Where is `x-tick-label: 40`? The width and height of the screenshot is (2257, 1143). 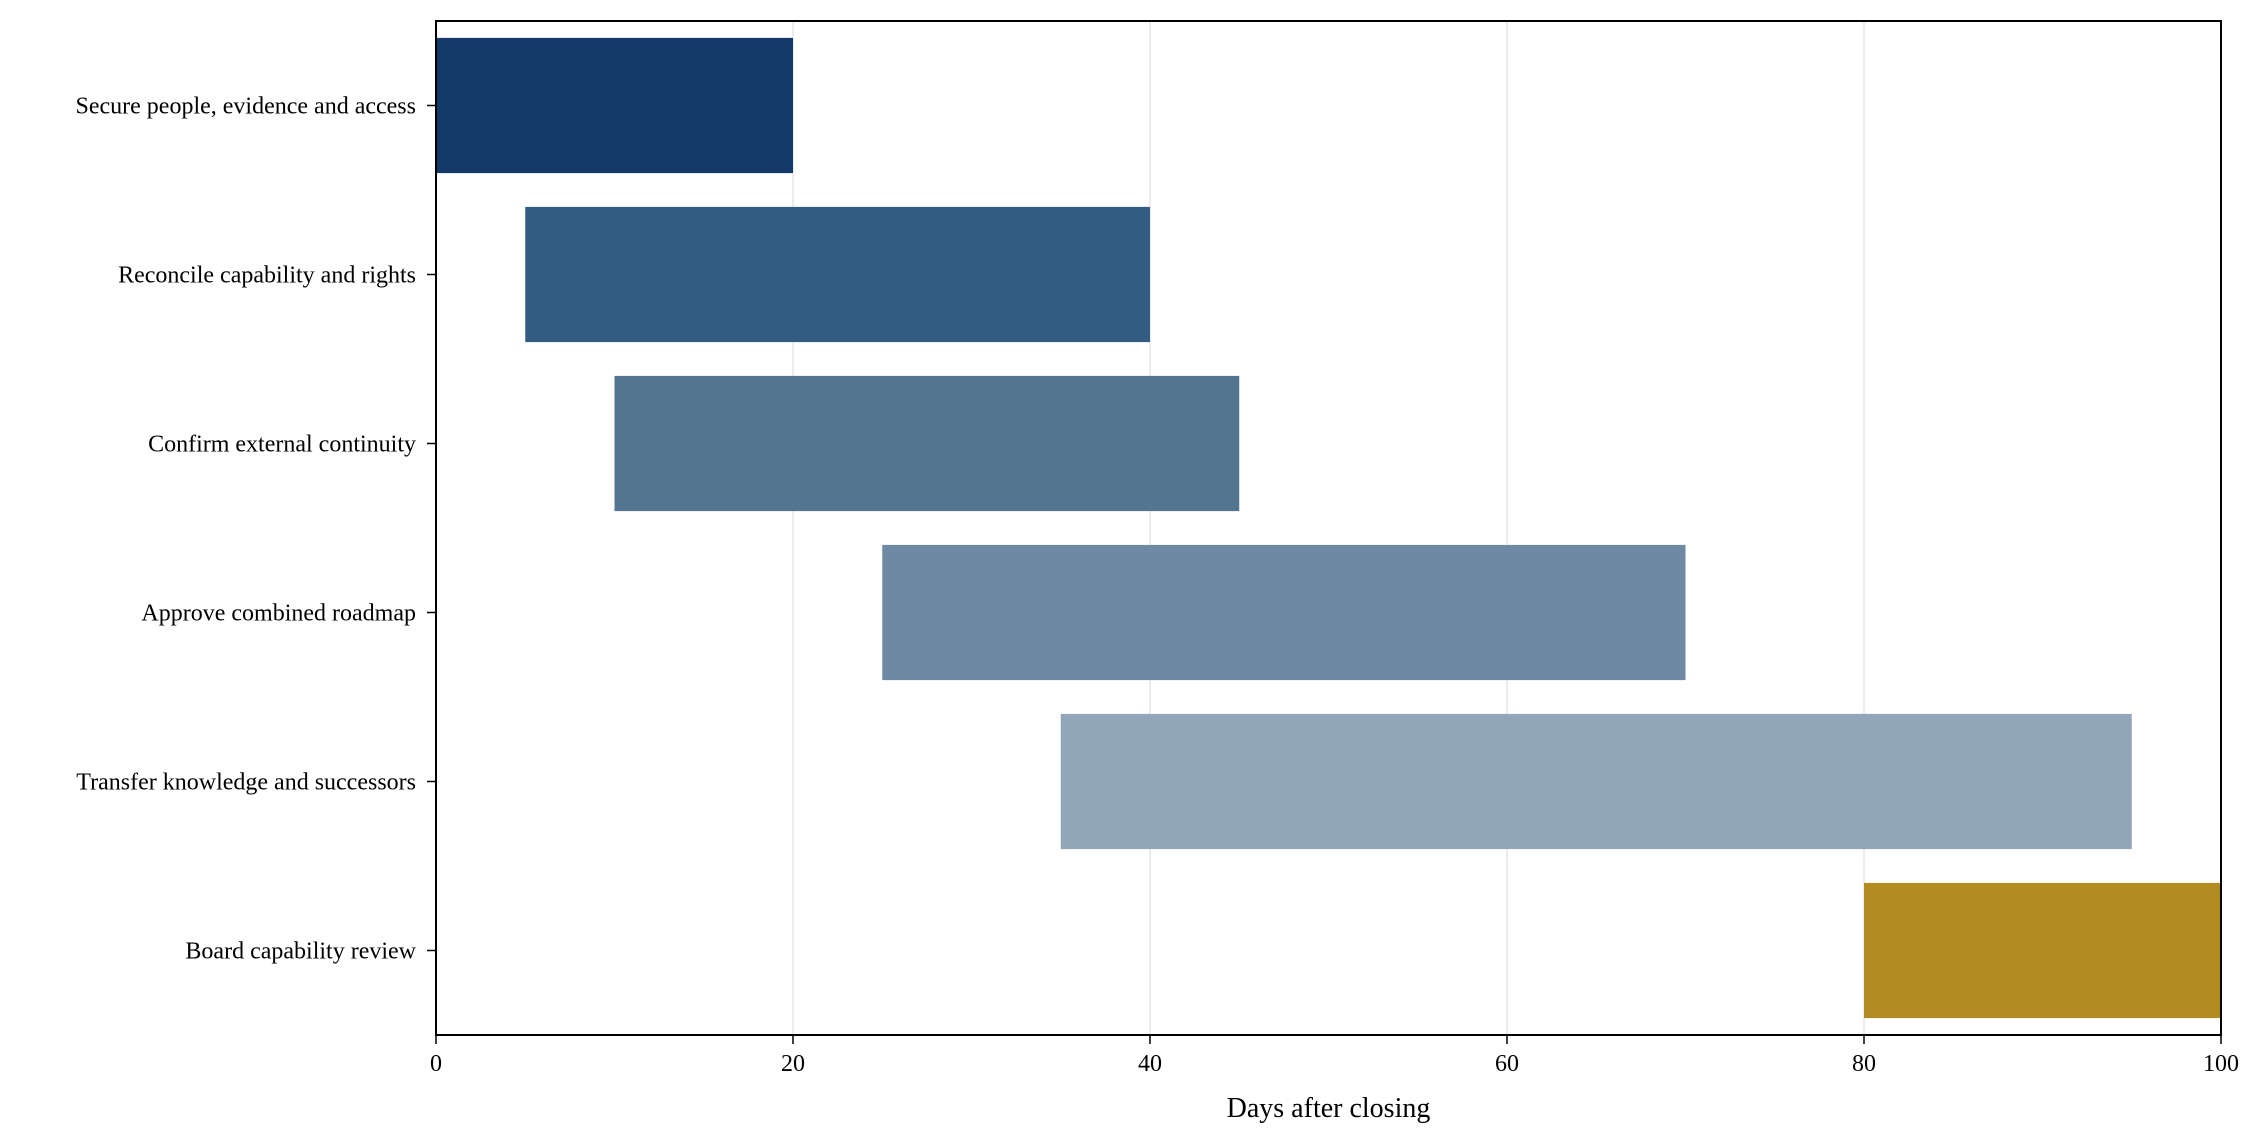
x-tick-label: 40 is located at coordinates (1150, 1064).